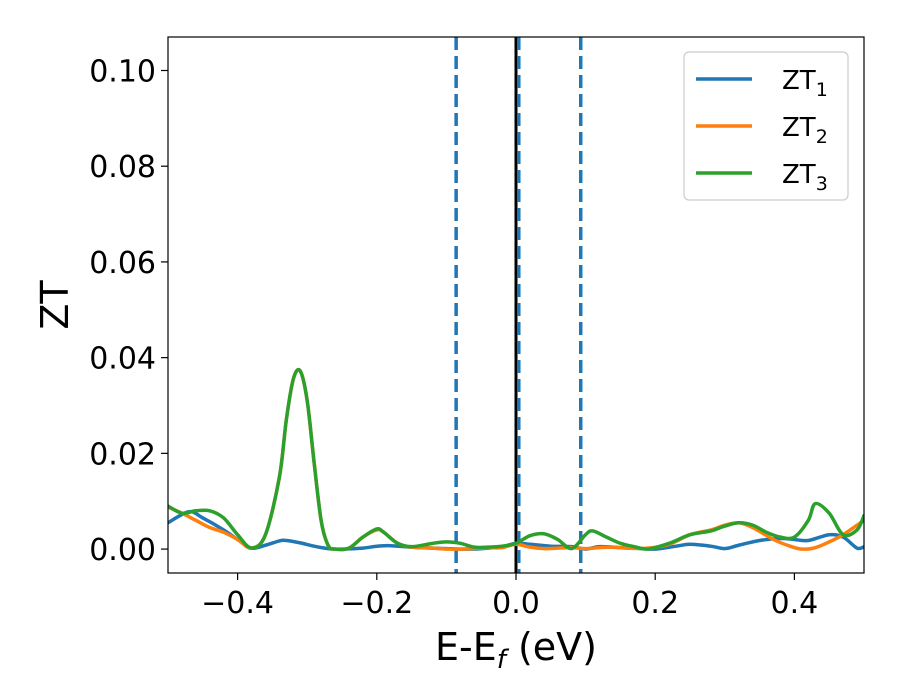 The width and height of the screenshot is (900, 700). What do you see at coordinates (795, 603) in the screenshot?
I see `x-tick-label: 0.4` at bounding box center [795, 603].